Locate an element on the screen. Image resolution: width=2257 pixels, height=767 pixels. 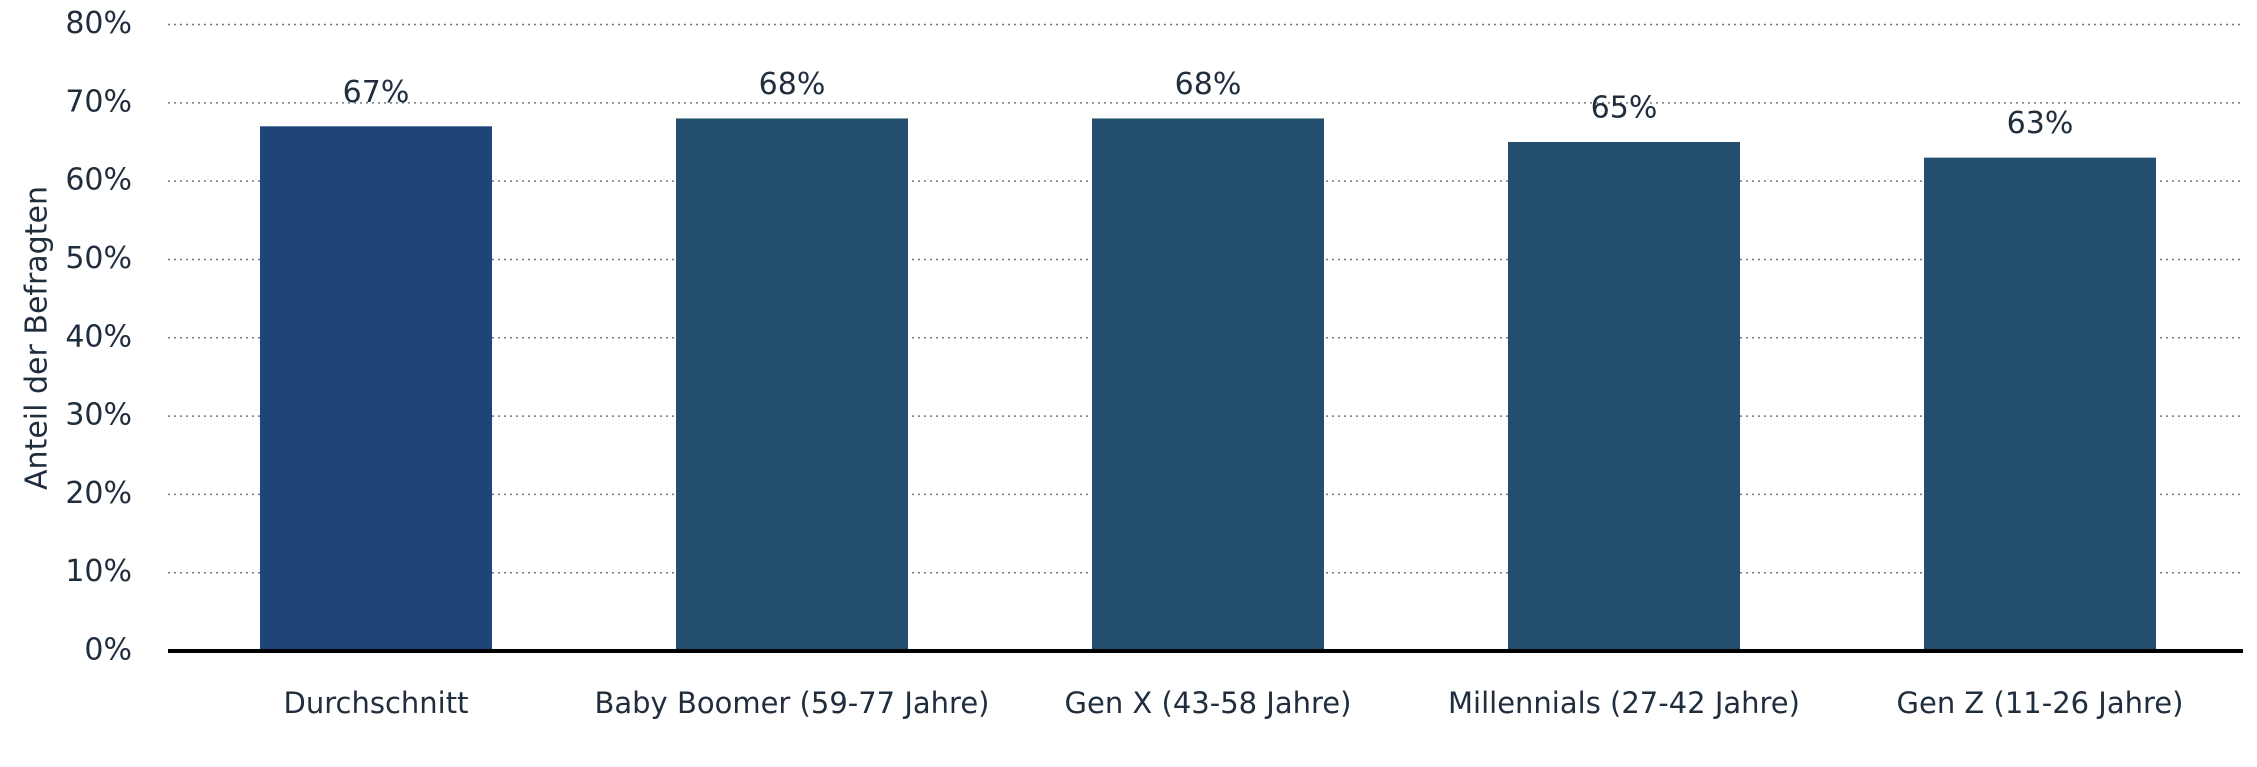
x-tick-label: Baby Boomer (59-77 Jahre) is located at coordinates (792, 703).